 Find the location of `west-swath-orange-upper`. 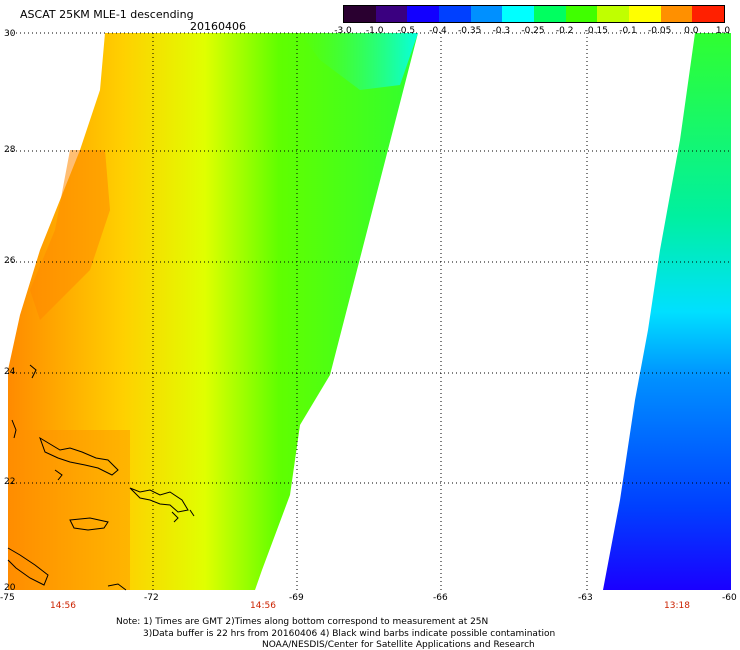

west-swath-orange-upper is located at coordinates (70, 235).